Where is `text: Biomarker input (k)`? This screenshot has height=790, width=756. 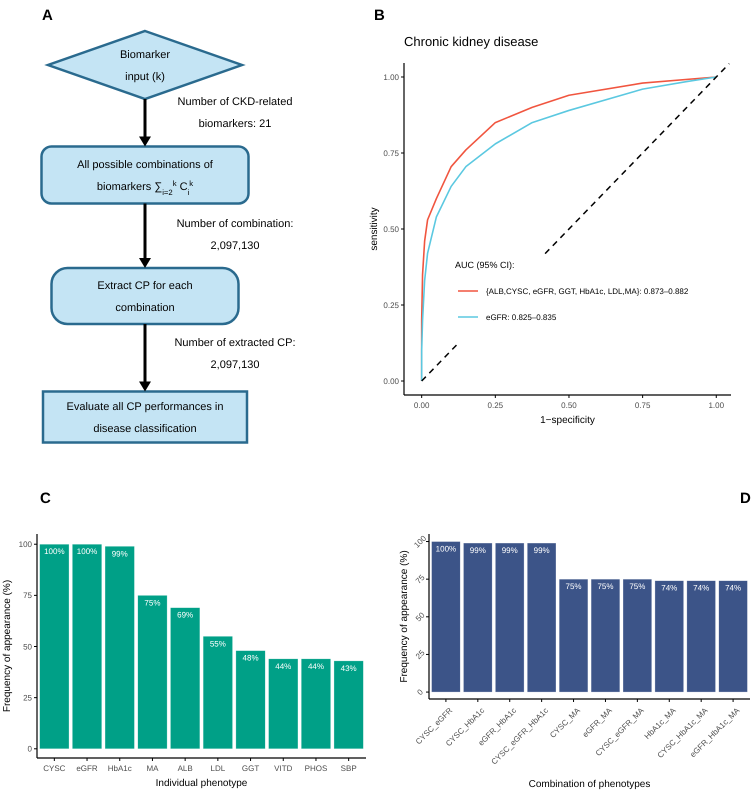
text: Biomarker input (k) is located at coordinates (145, 66).